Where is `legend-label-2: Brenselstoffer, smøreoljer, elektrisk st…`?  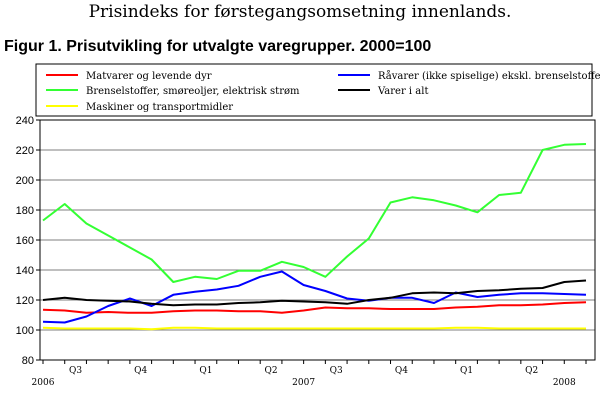 legend-label-2: Brenselstoffer, smøreoljer, elektrisk st… is located at coordinates (193, 91).